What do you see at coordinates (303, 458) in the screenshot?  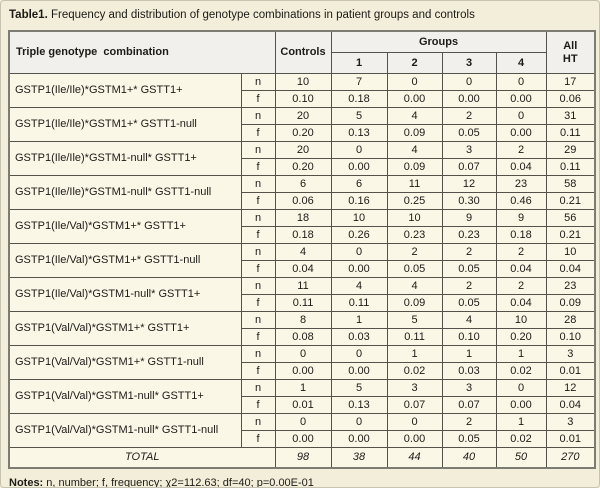 I see `total-value-controls: 98` at bounding box center [303, 458].